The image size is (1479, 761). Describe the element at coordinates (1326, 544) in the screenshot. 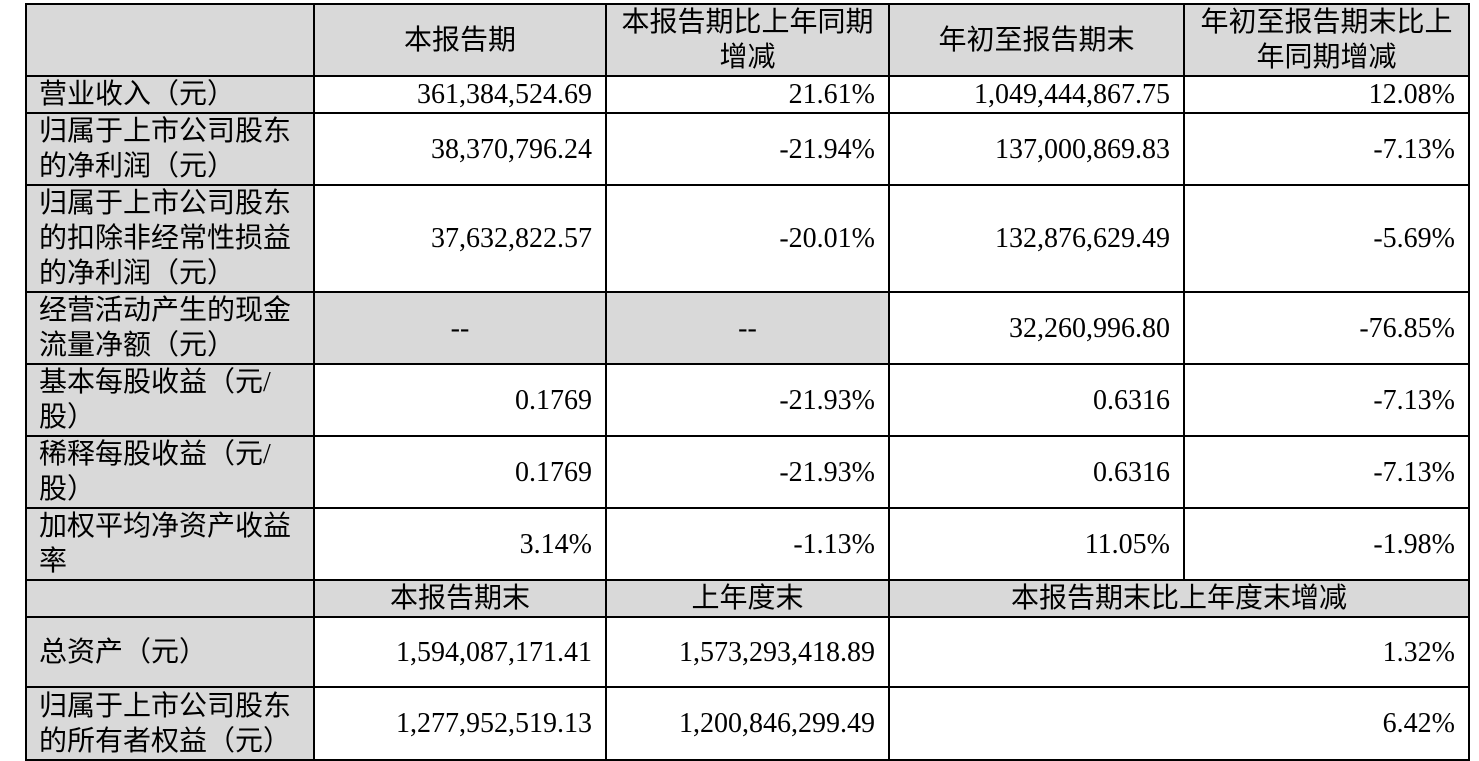

I see `cell-weighted-roe-ytd-yoy: -1.98%` at that location.